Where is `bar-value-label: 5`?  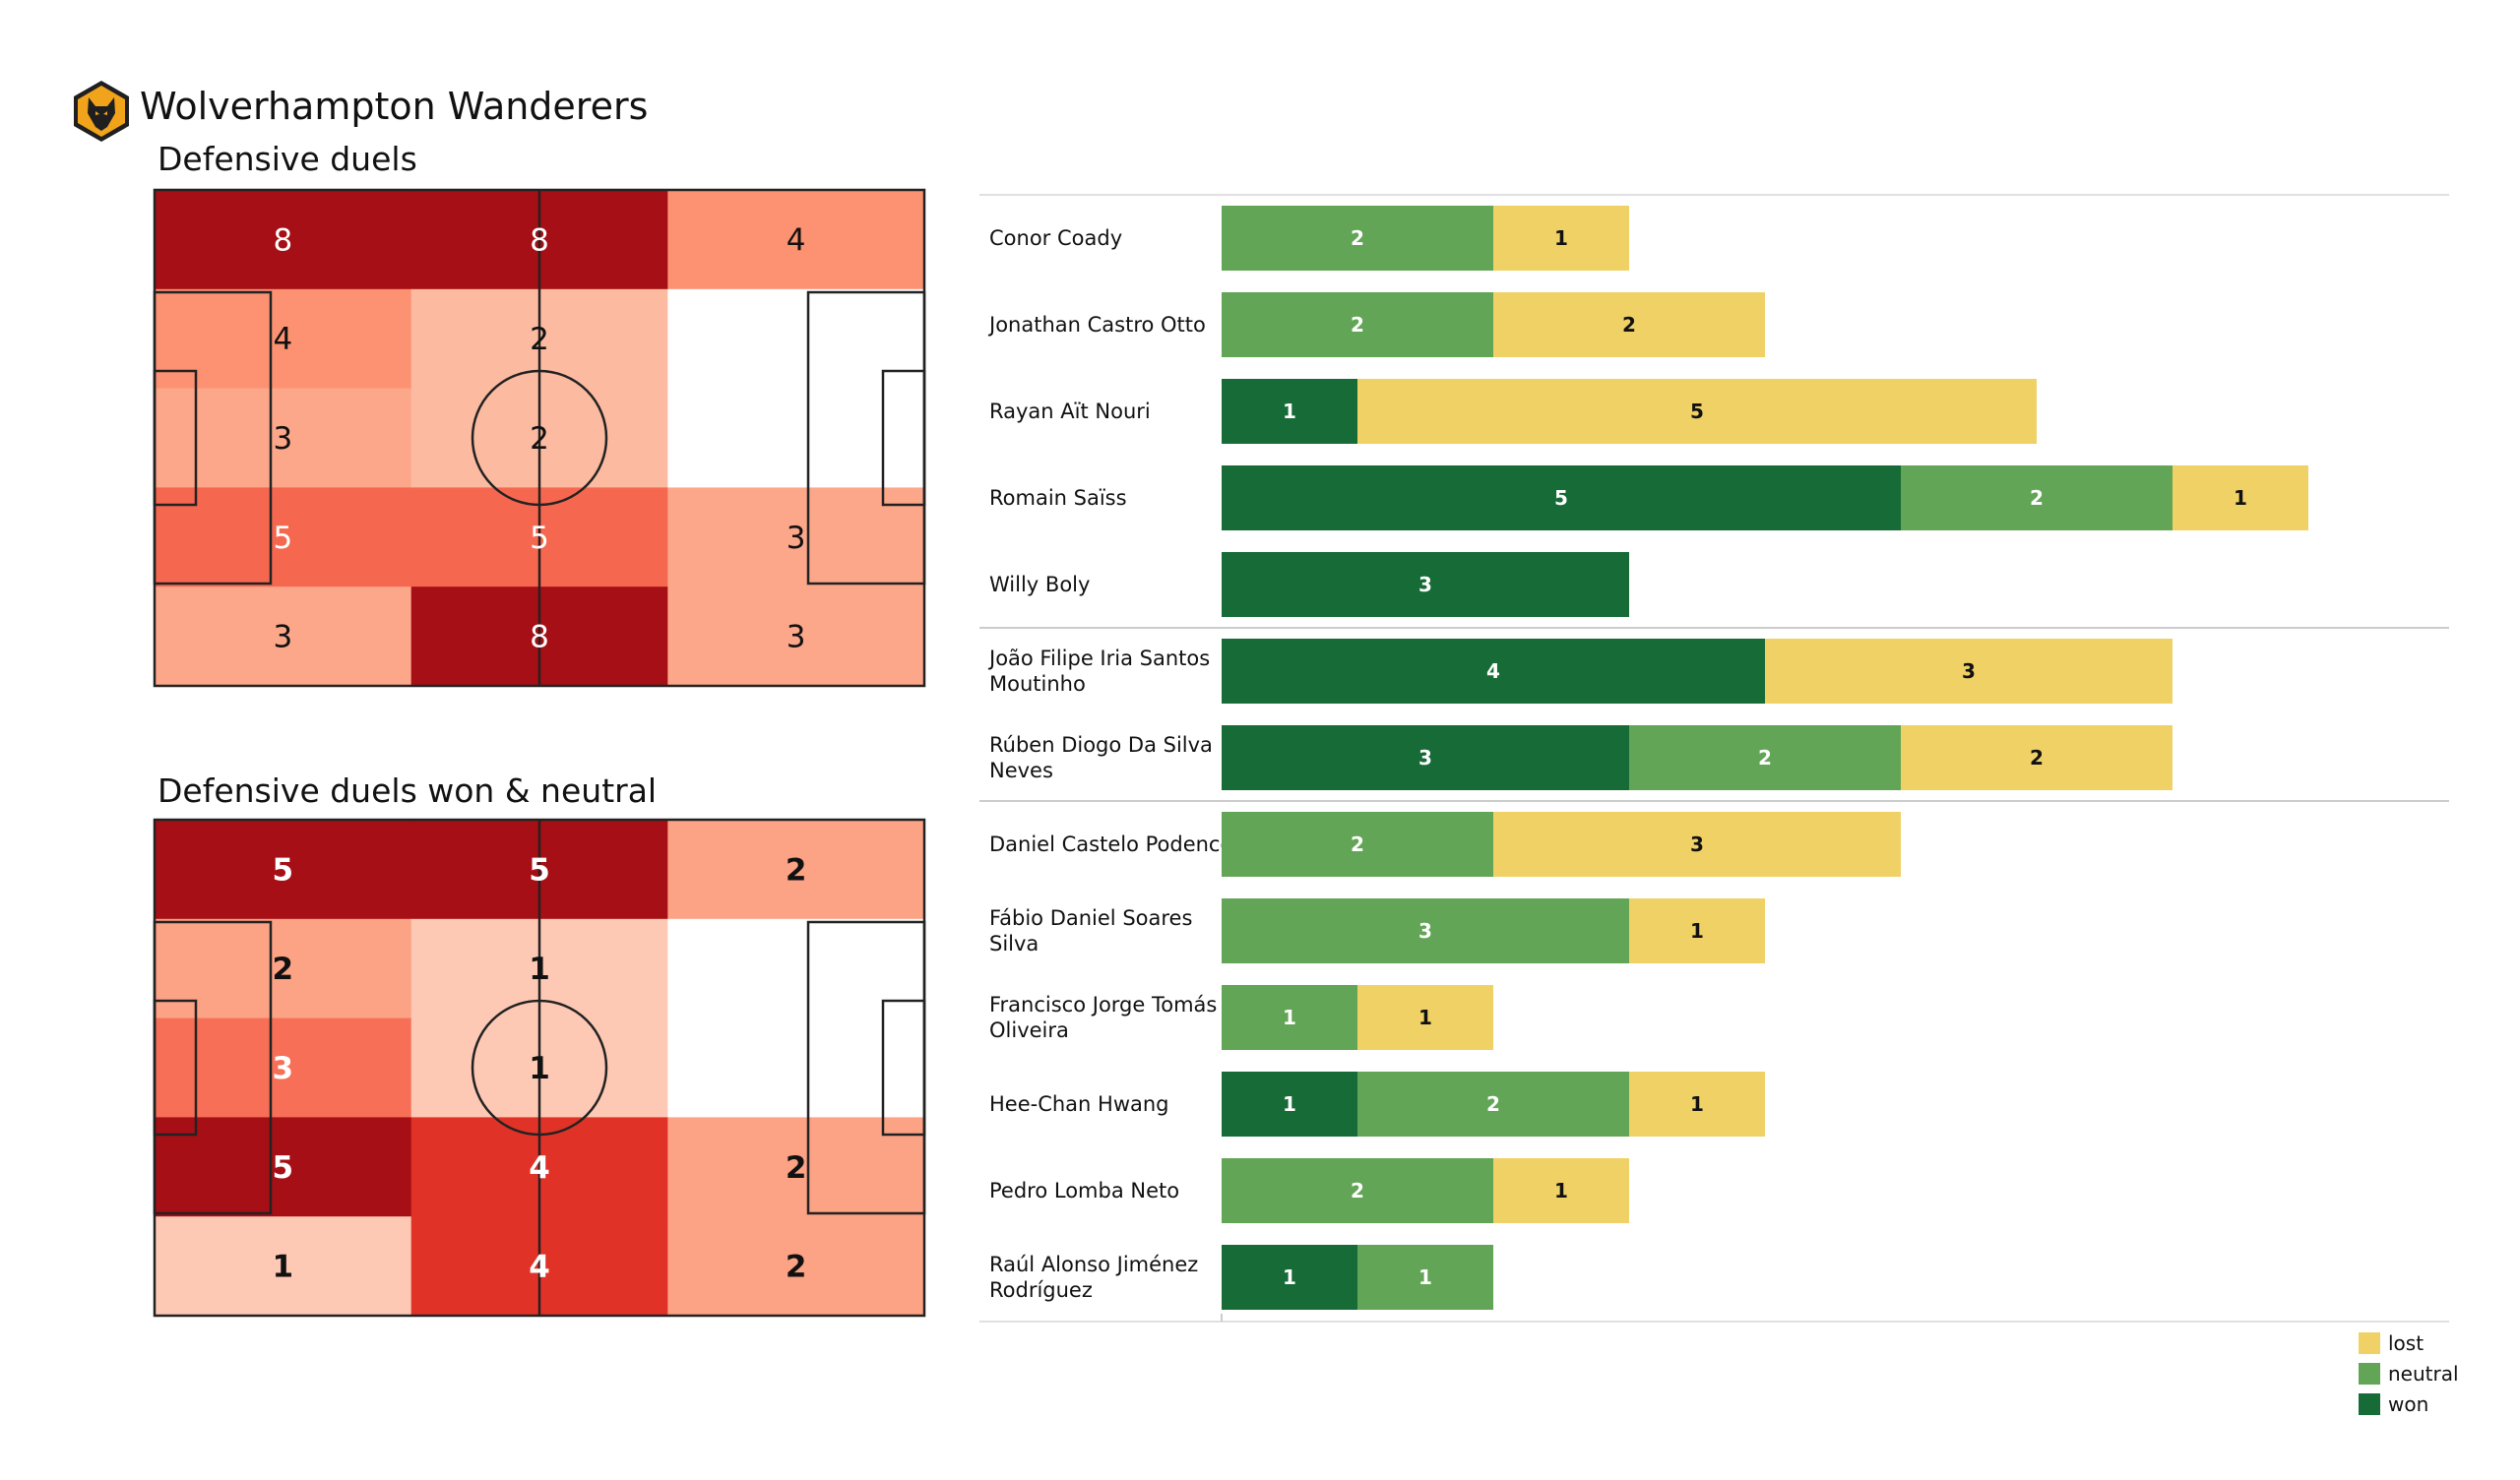
bar-value-label: 5 is located at coordinates (1697, 412).